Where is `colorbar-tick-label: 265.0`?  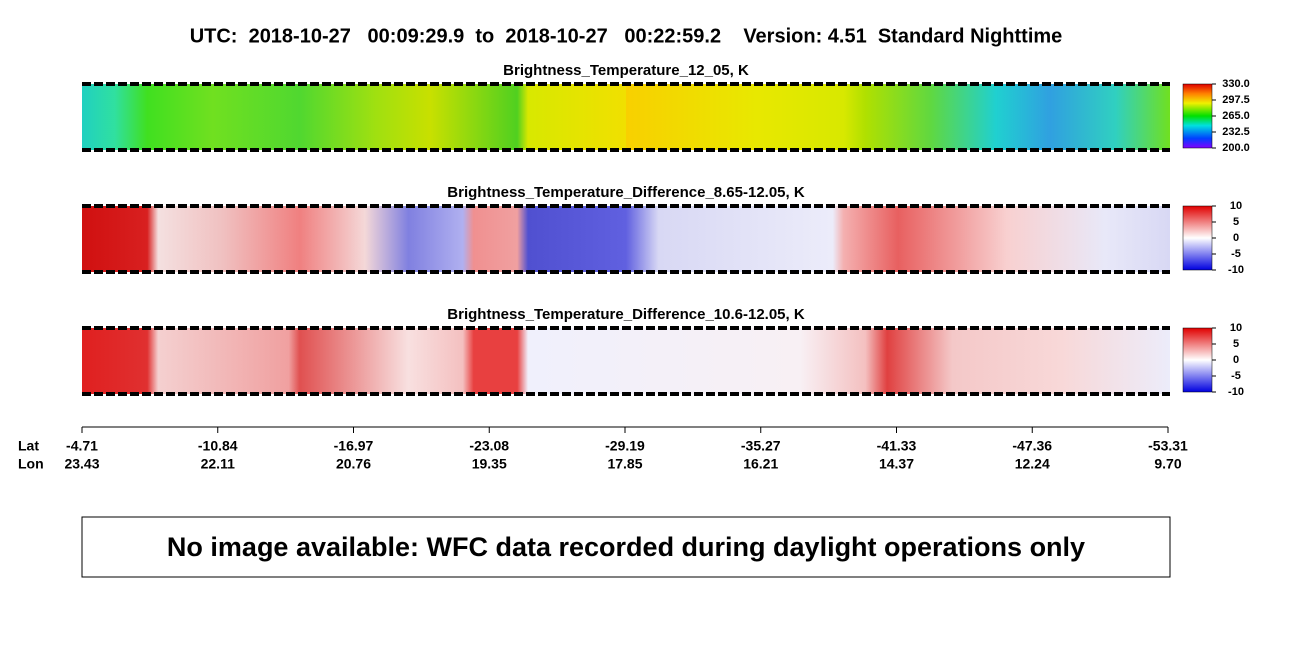 colorbar-tick-label: 265.0 is located at coordinates (1236, 116).